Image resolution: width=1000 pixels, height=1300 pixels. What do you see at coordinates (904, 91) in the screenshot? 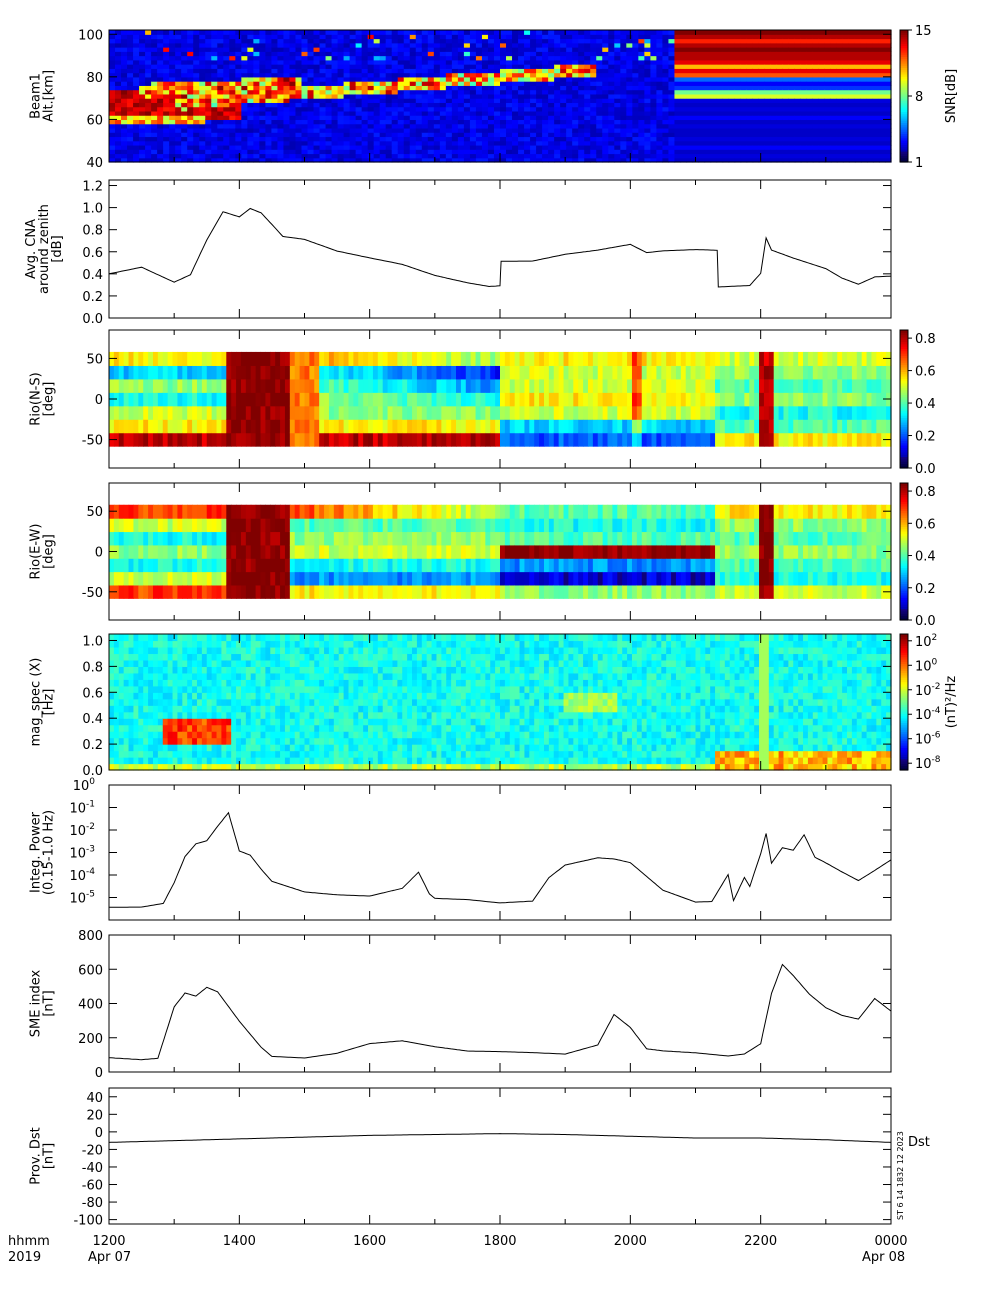
I see `colorbar-cell` at bounding box center [904, 91].